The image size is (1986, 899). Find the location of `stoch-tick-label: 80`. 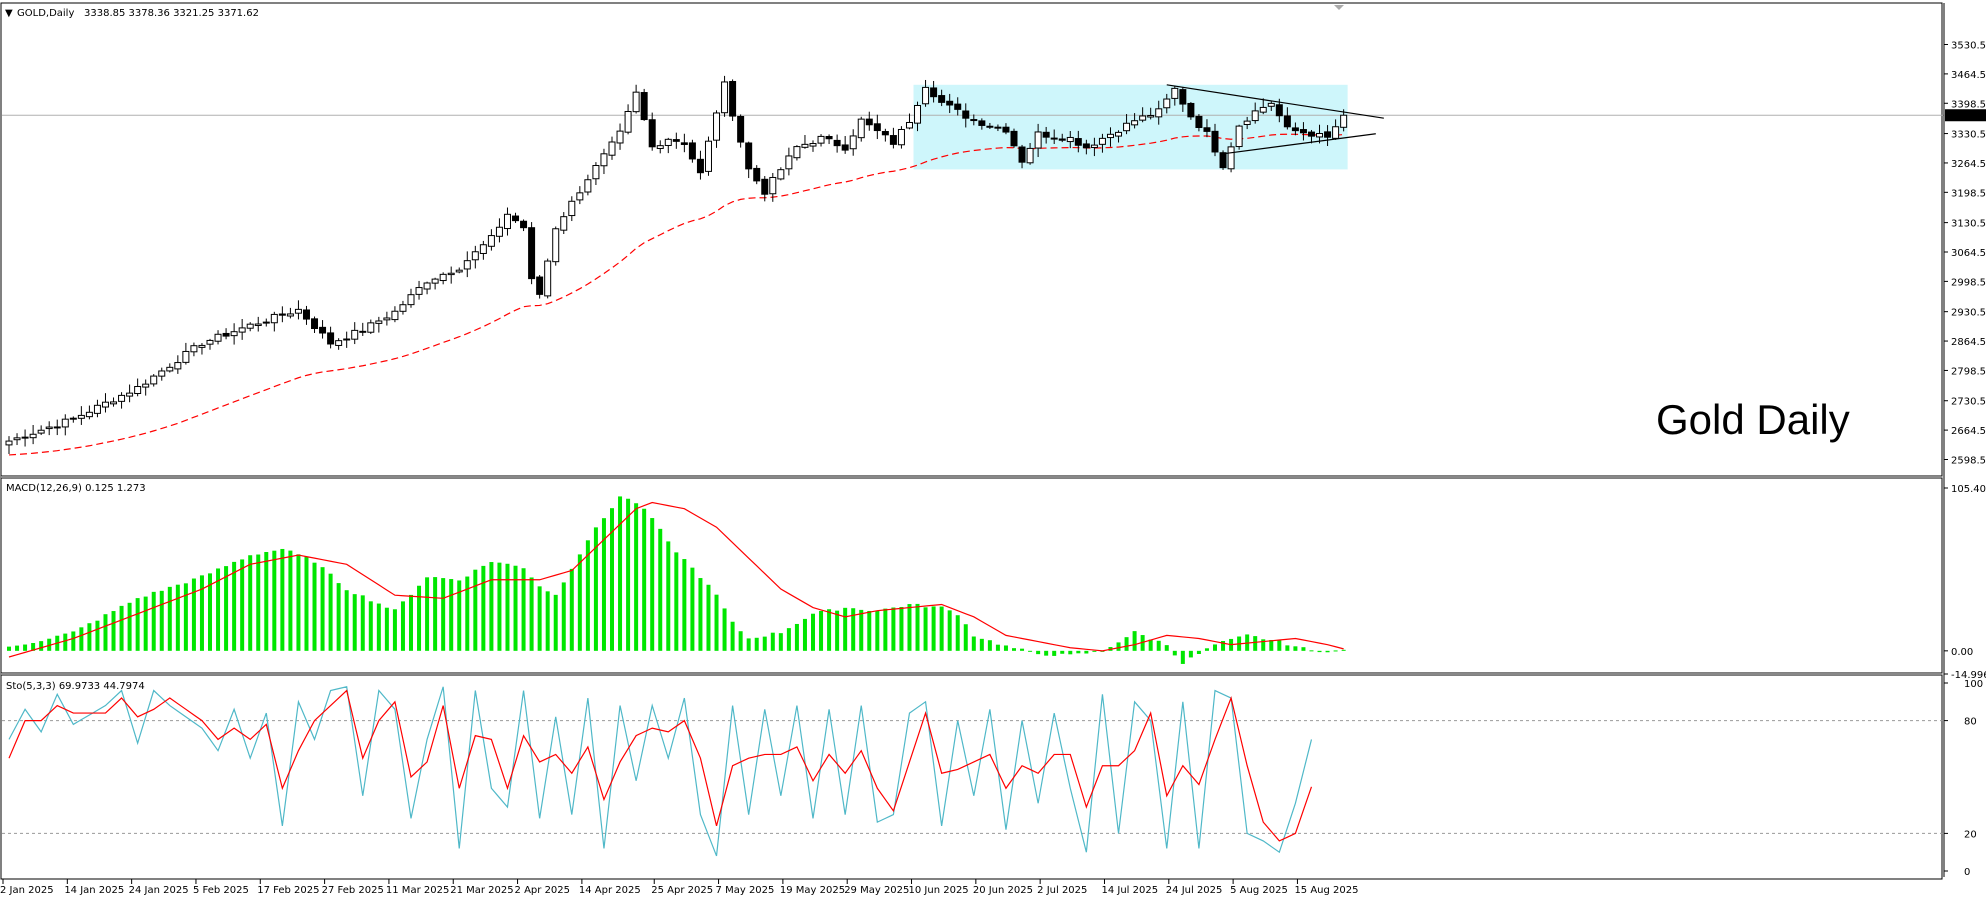

stoch-tick-label: 80 is located at coordinates (1970, 722).